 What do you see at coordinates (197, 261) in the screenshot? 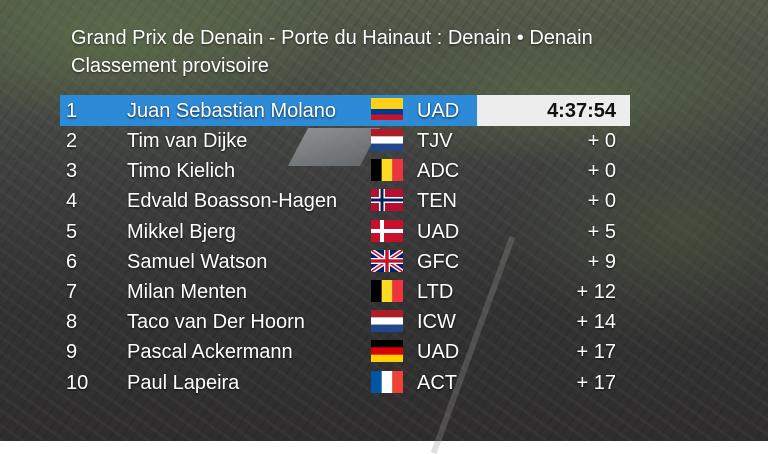
I see `rider-name: Samuel Watson` at bounding box center [197, 261].